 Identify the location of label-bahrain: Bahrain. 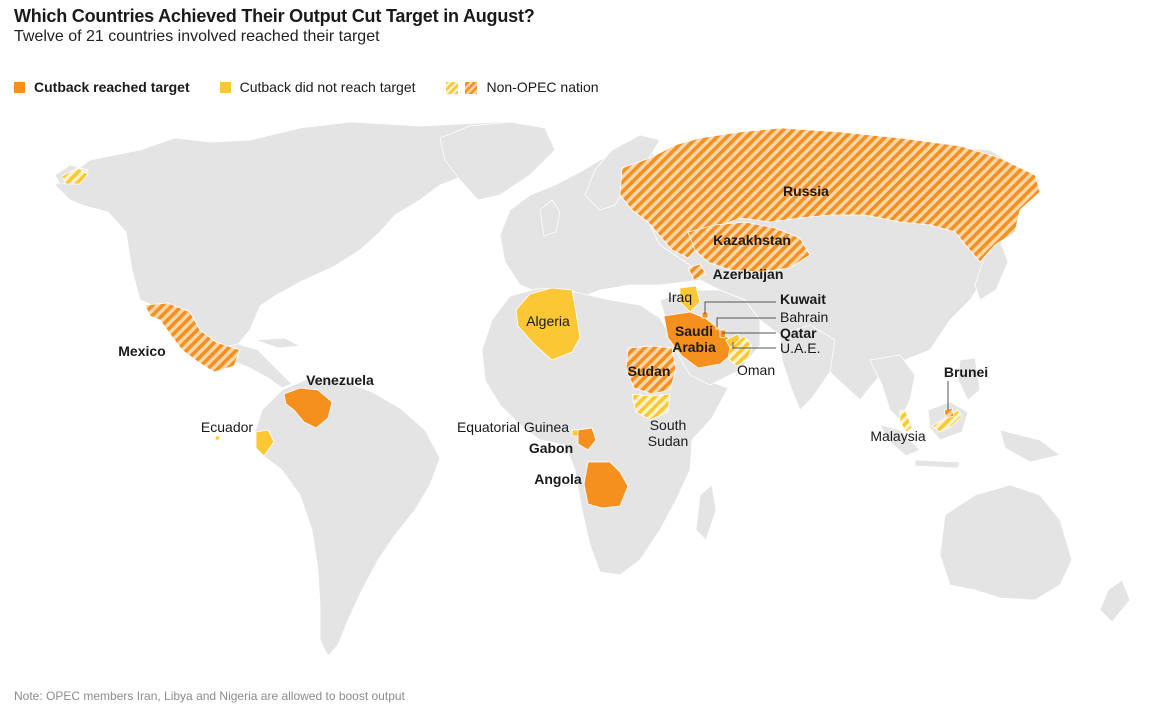
(804, 317).